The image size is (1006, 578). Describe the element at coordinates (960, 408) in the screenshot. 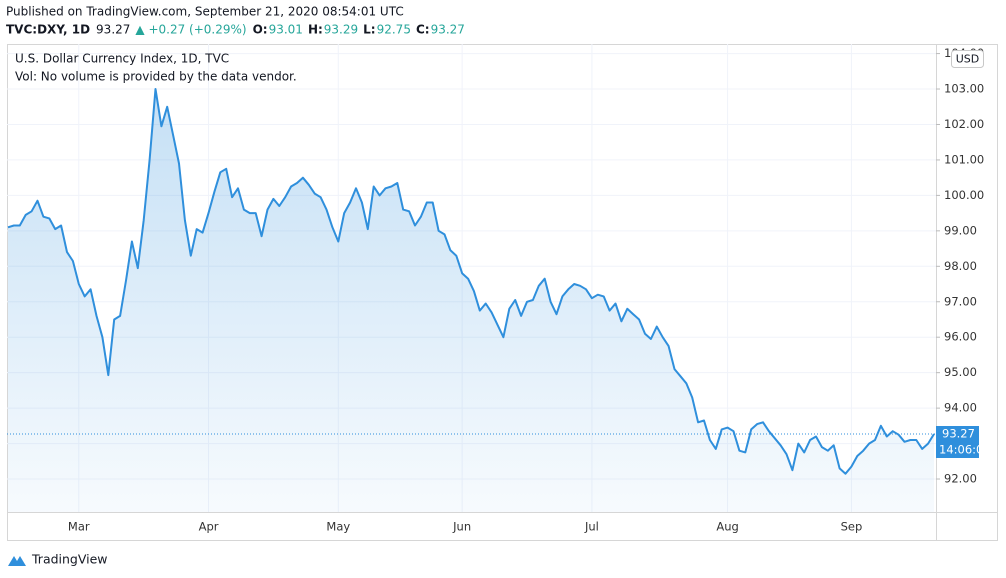

I see `y-tick-label: 94.00` at that location.